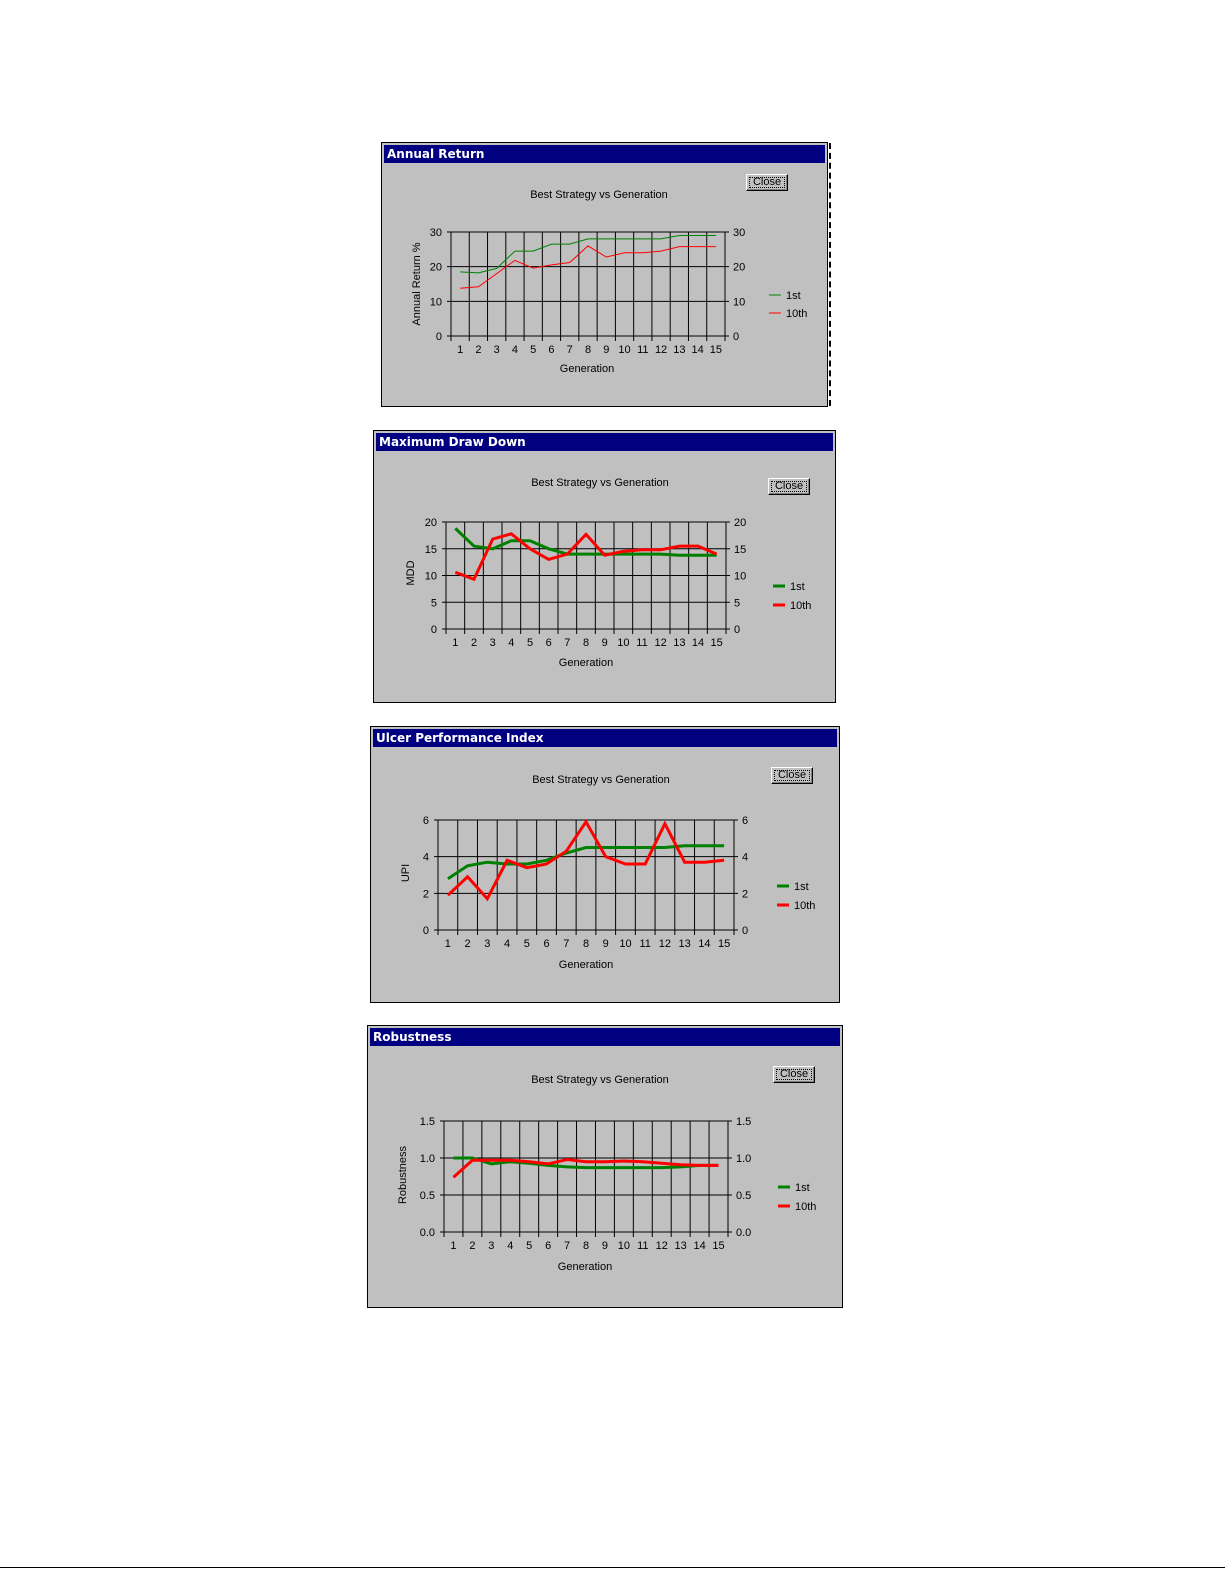 The image size is (1225, 1585). Describe the element at coordinates (406, 873) in the screenshot. I see `y-axis-label: UPI` at that location.